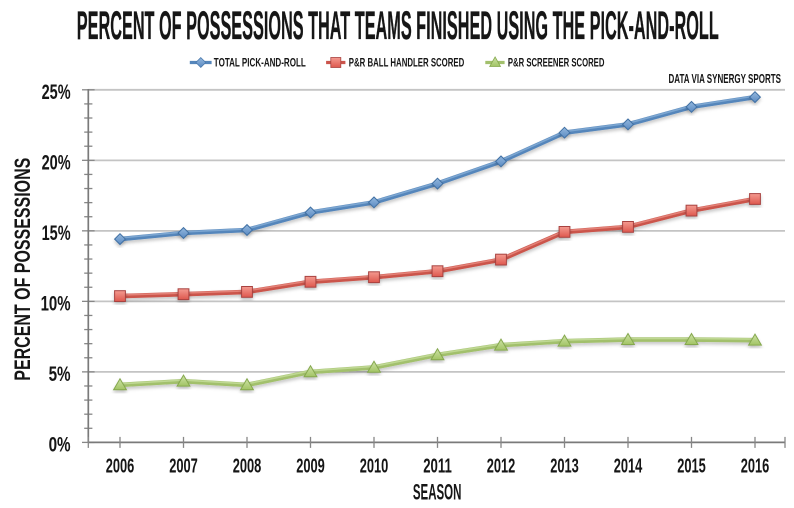  What do you see at coordinates (22, 269) in the screenshot?
I see `svg-text: PERCENT OF POSSESSIONS` at bounding box center [22, 269].